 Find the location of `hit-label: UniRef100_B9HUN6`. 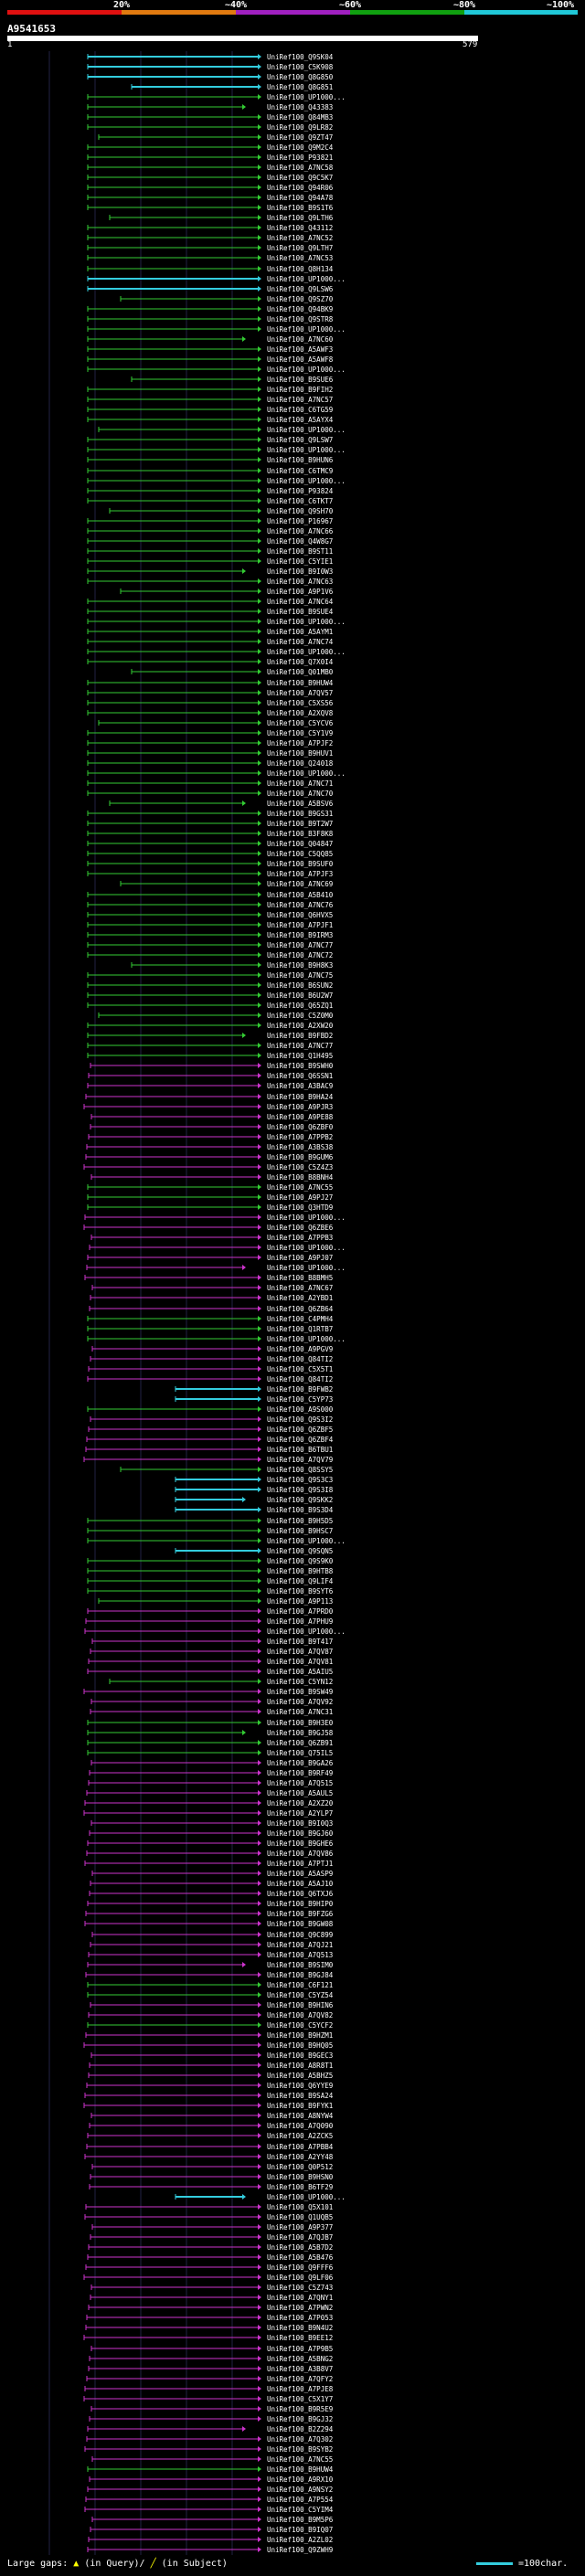

hit-label: UniRef100_B9HUN6 is located at coordinates (300, 460).